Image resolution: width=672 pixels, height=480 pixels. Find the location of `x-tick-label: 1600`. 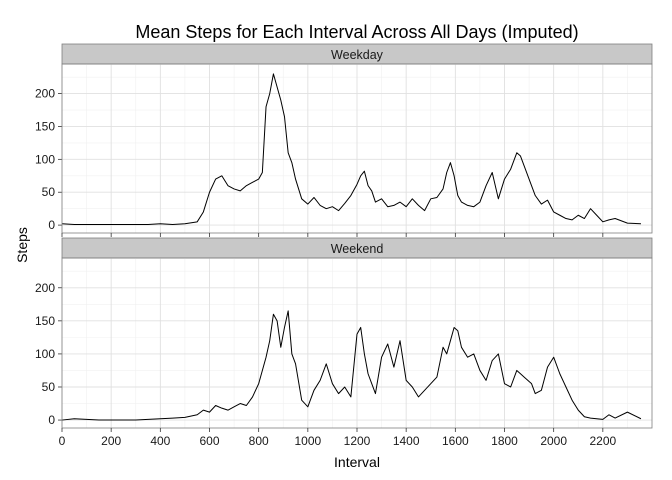

x-tick-label: 1600 is located at coordinates (455, 441).